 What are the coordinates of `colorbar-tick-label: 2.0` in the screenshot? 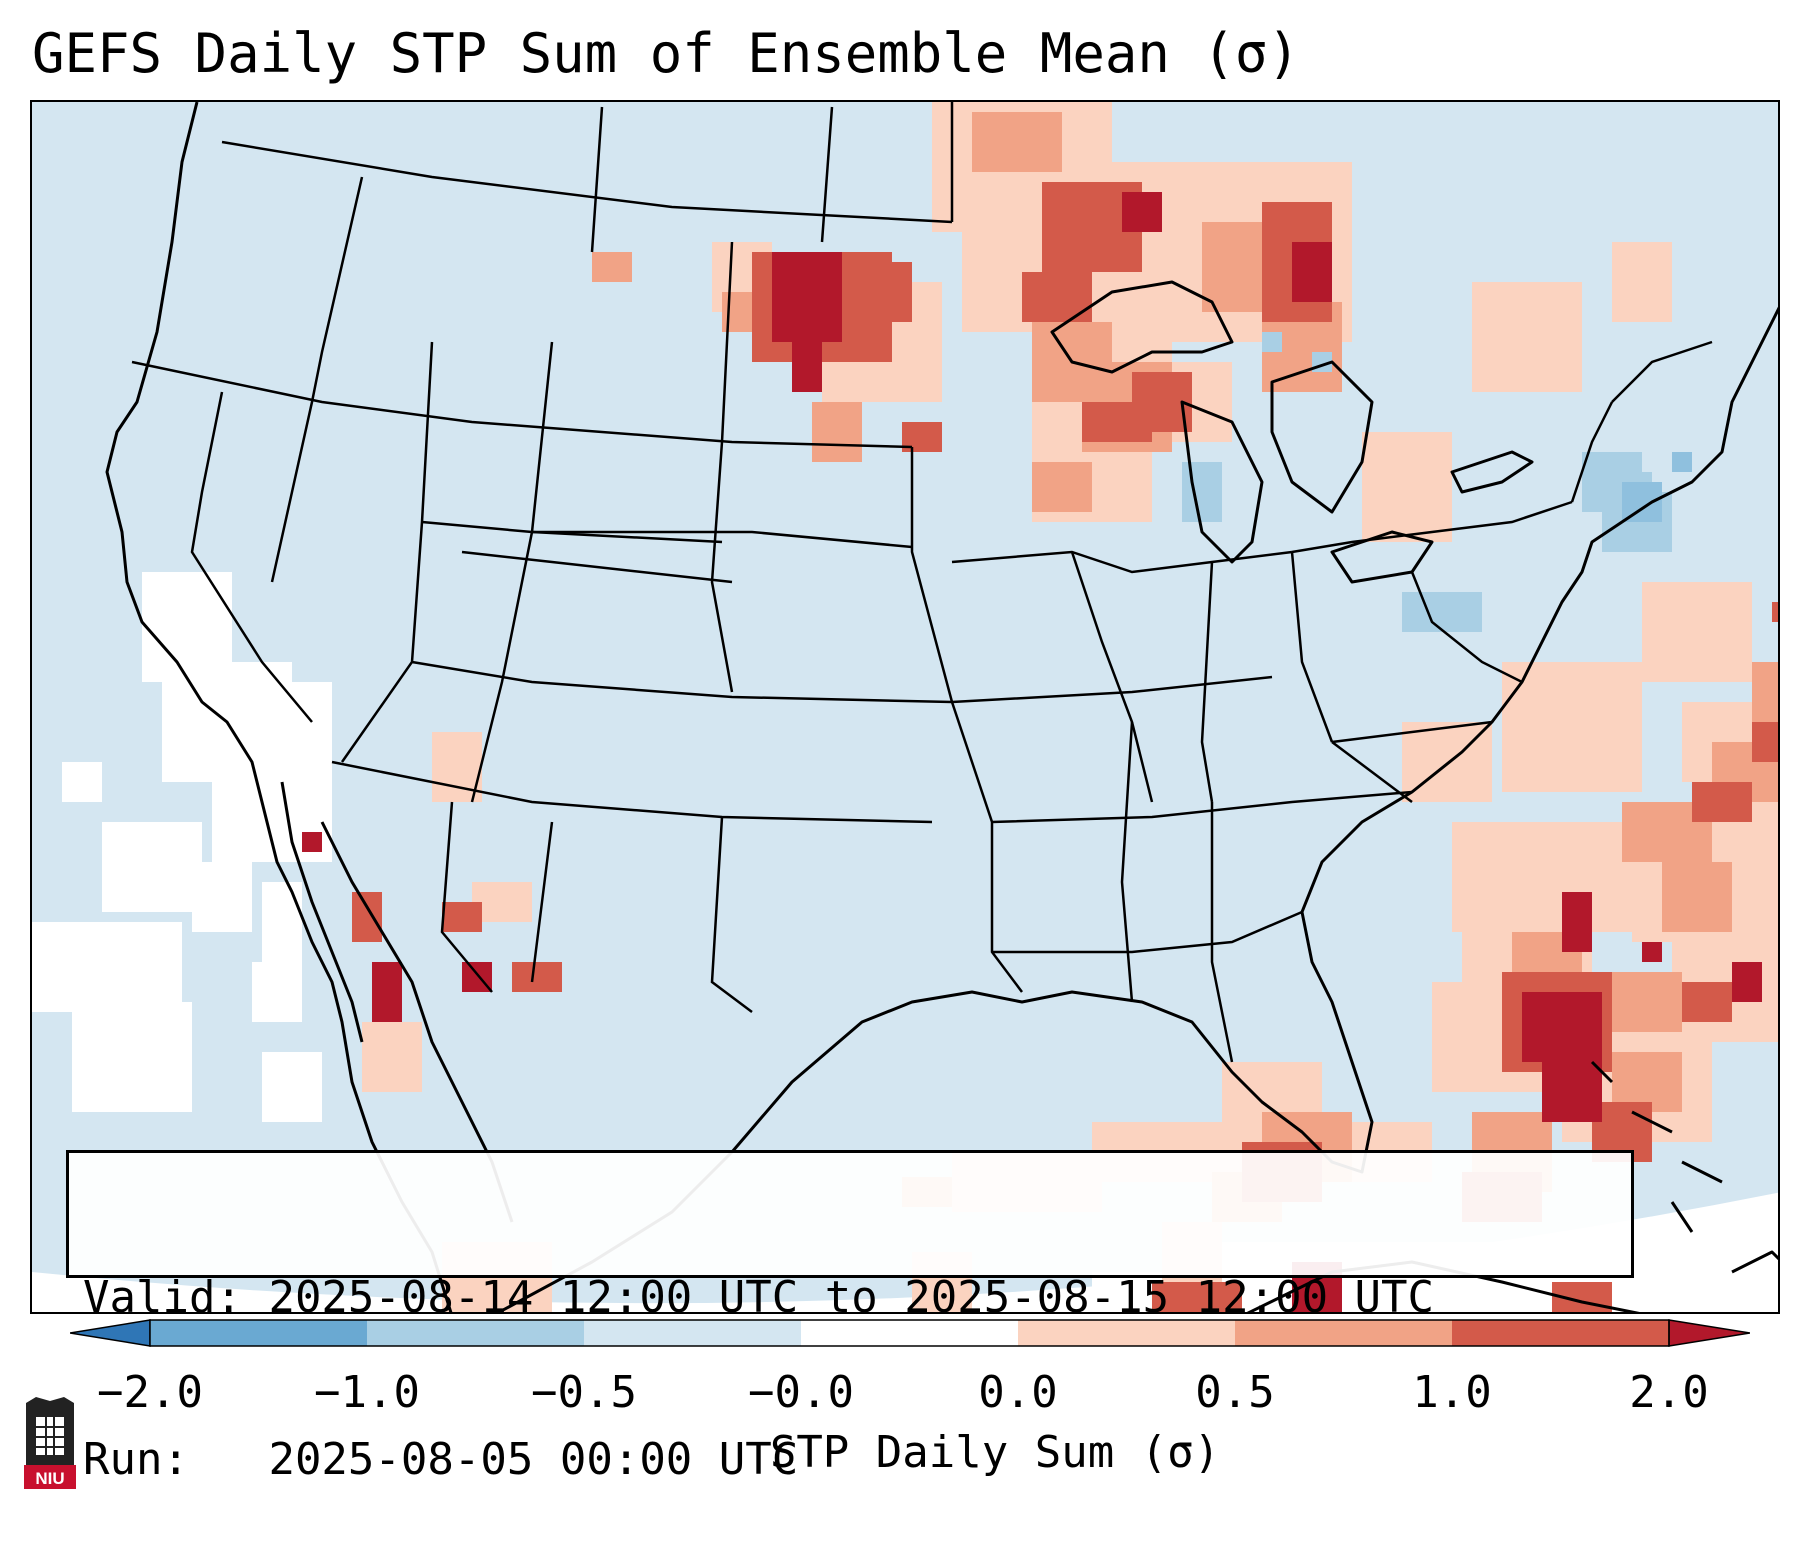 It's located at (1669, 1392).